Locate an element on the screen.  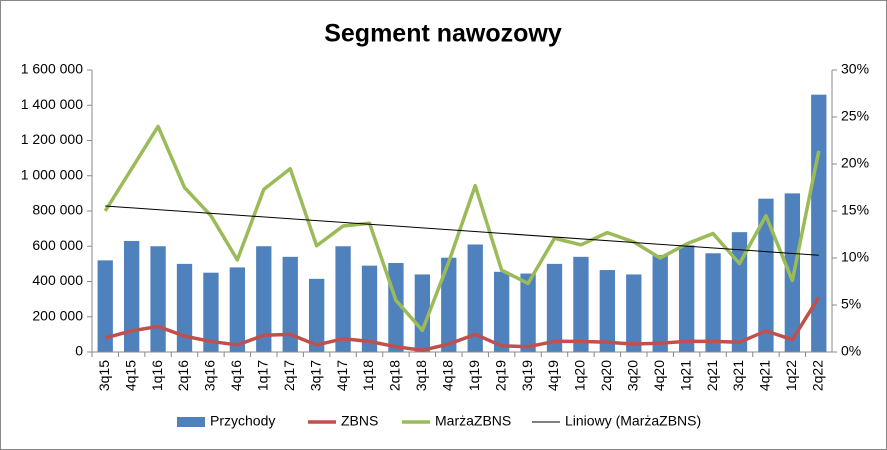
line-series is located at coordinates (462, 324).